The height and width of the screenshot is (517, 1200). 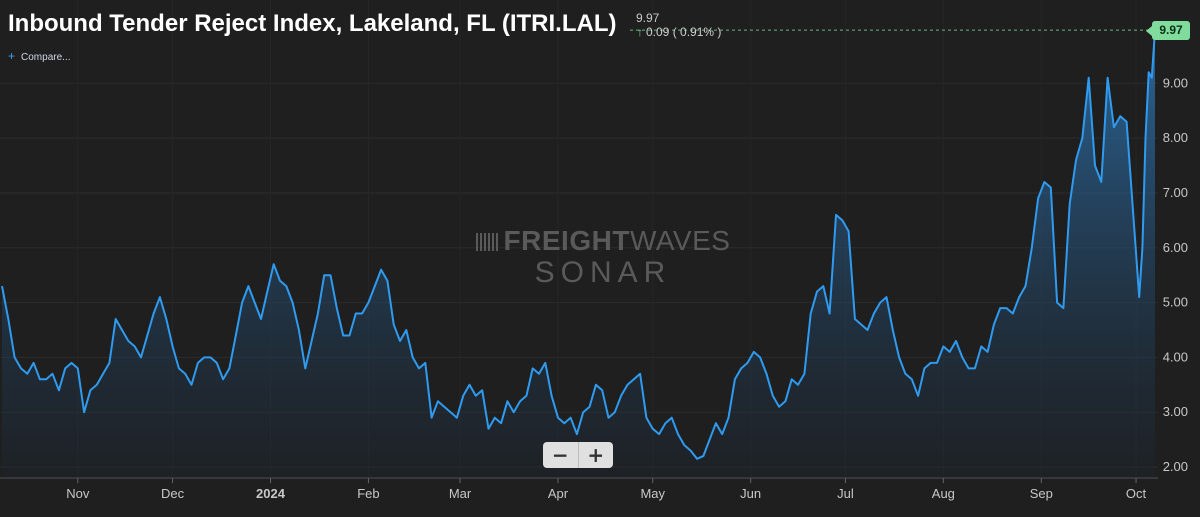 What do you see at coordinates (173, 493) in the screenshot?
I see `x-tick-label: Dec` at bounding box center [173, 493].